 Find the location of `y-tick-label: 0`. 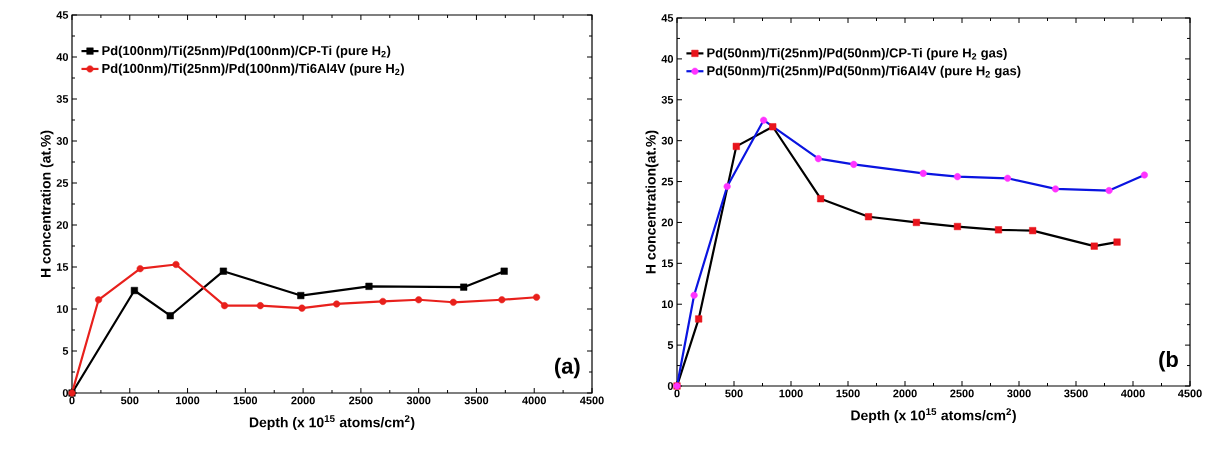

y-tick-label: 0 is located at coordinates (670, 386).